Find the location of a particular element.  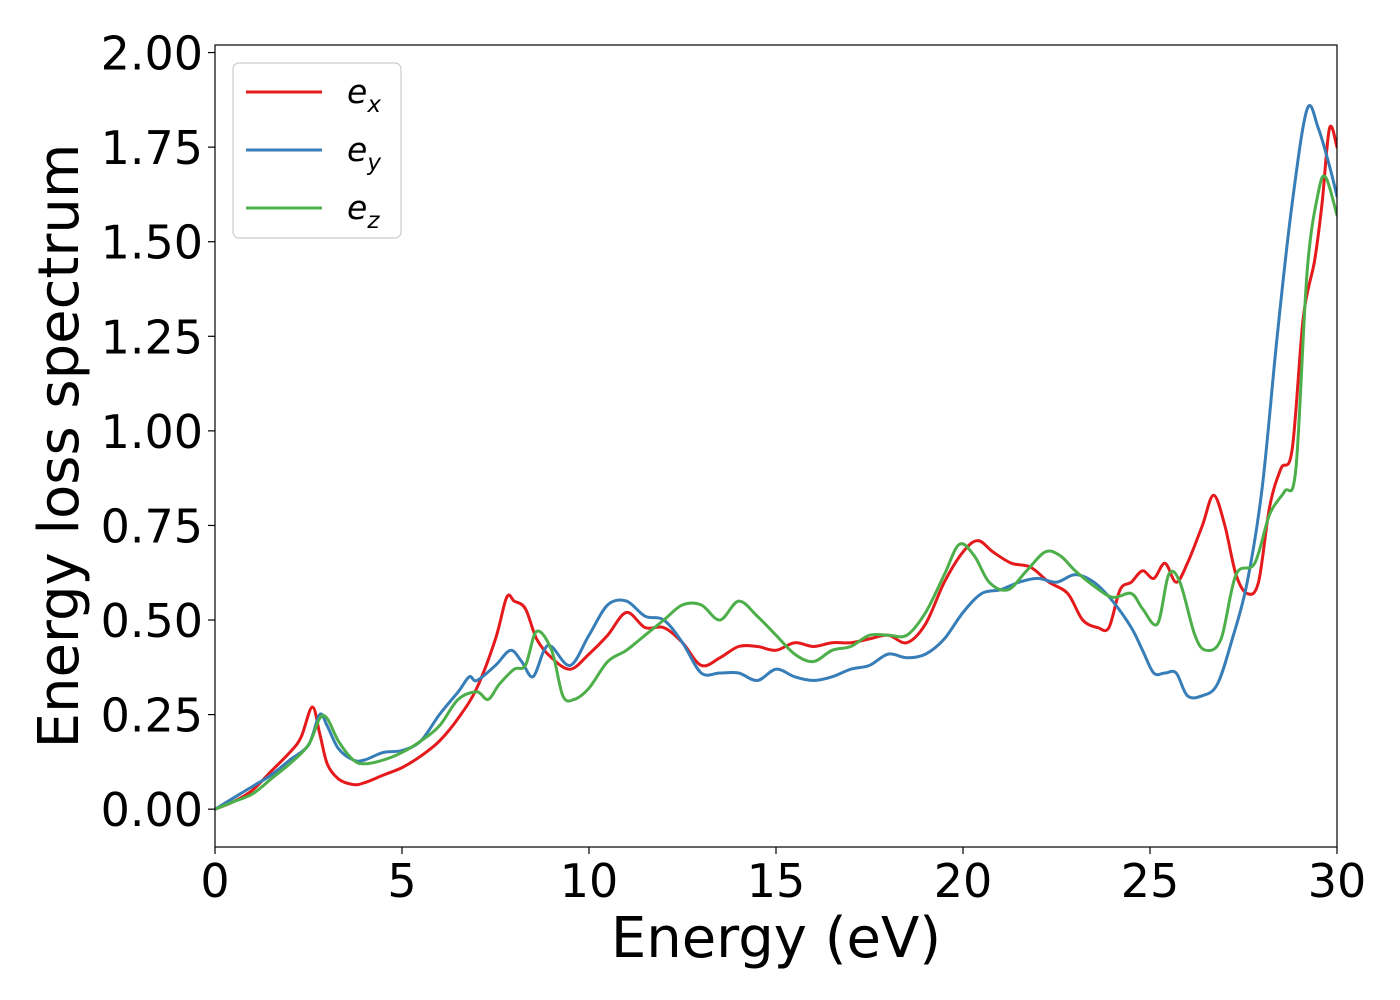

x-tick-label: 10 is located at coordinates (589, 881).